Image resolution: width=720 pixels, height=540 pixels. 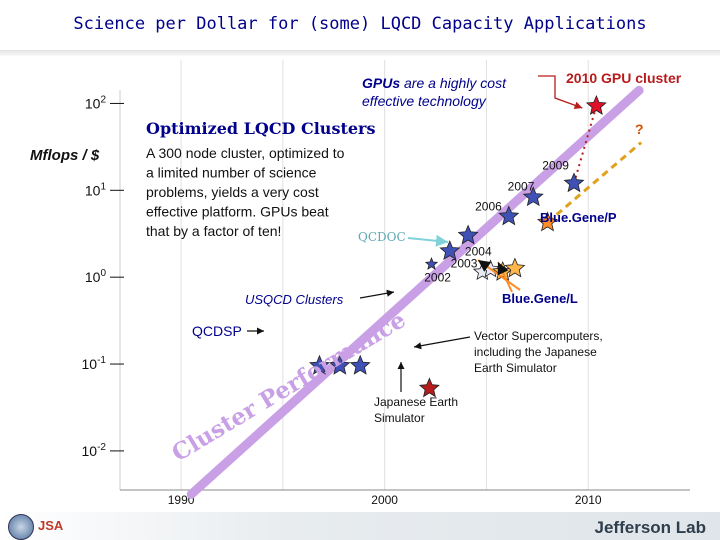 I want to click on year-label: 2009, so click(x=555, y=165).